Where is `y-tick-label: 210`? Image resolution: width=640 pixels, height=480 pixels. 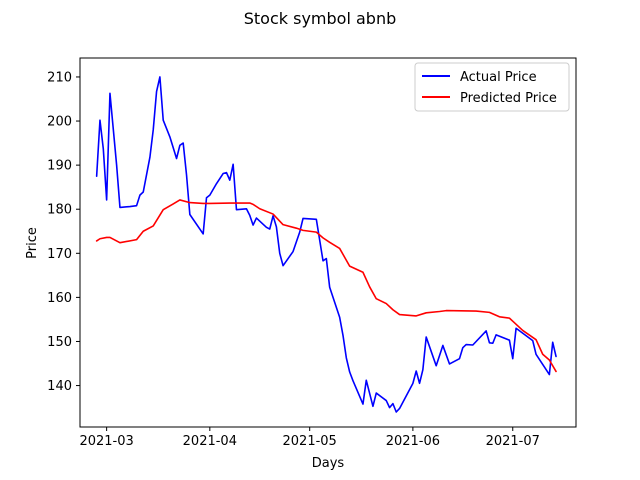 y-tick-label: 210 is located at coordinates (59, 77).